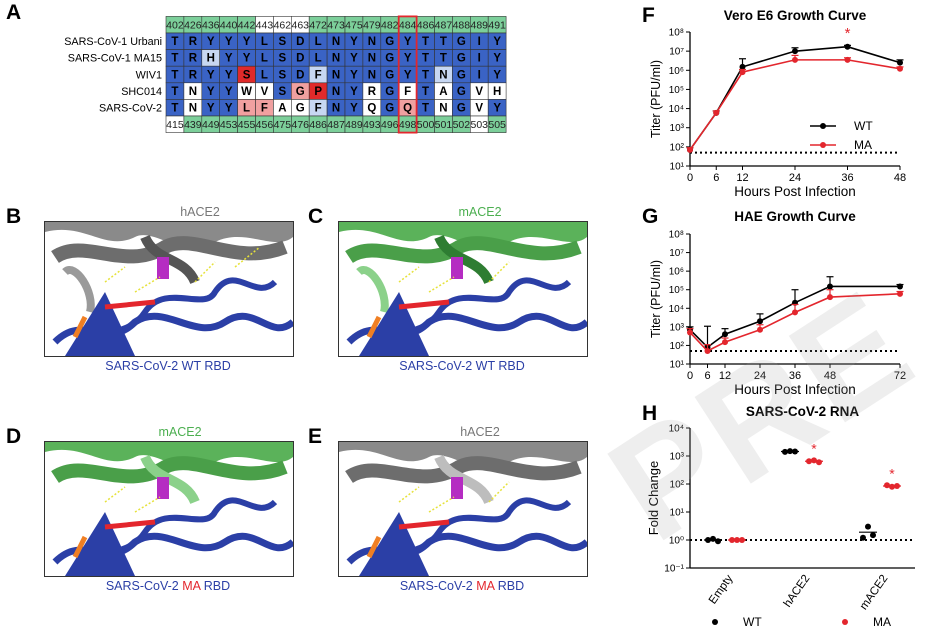 The height and width of the screenshot is (638, 949). I want to click on struct-d-bottom-label: SARS-CoV-2 MA RBD, so click(168, 586).